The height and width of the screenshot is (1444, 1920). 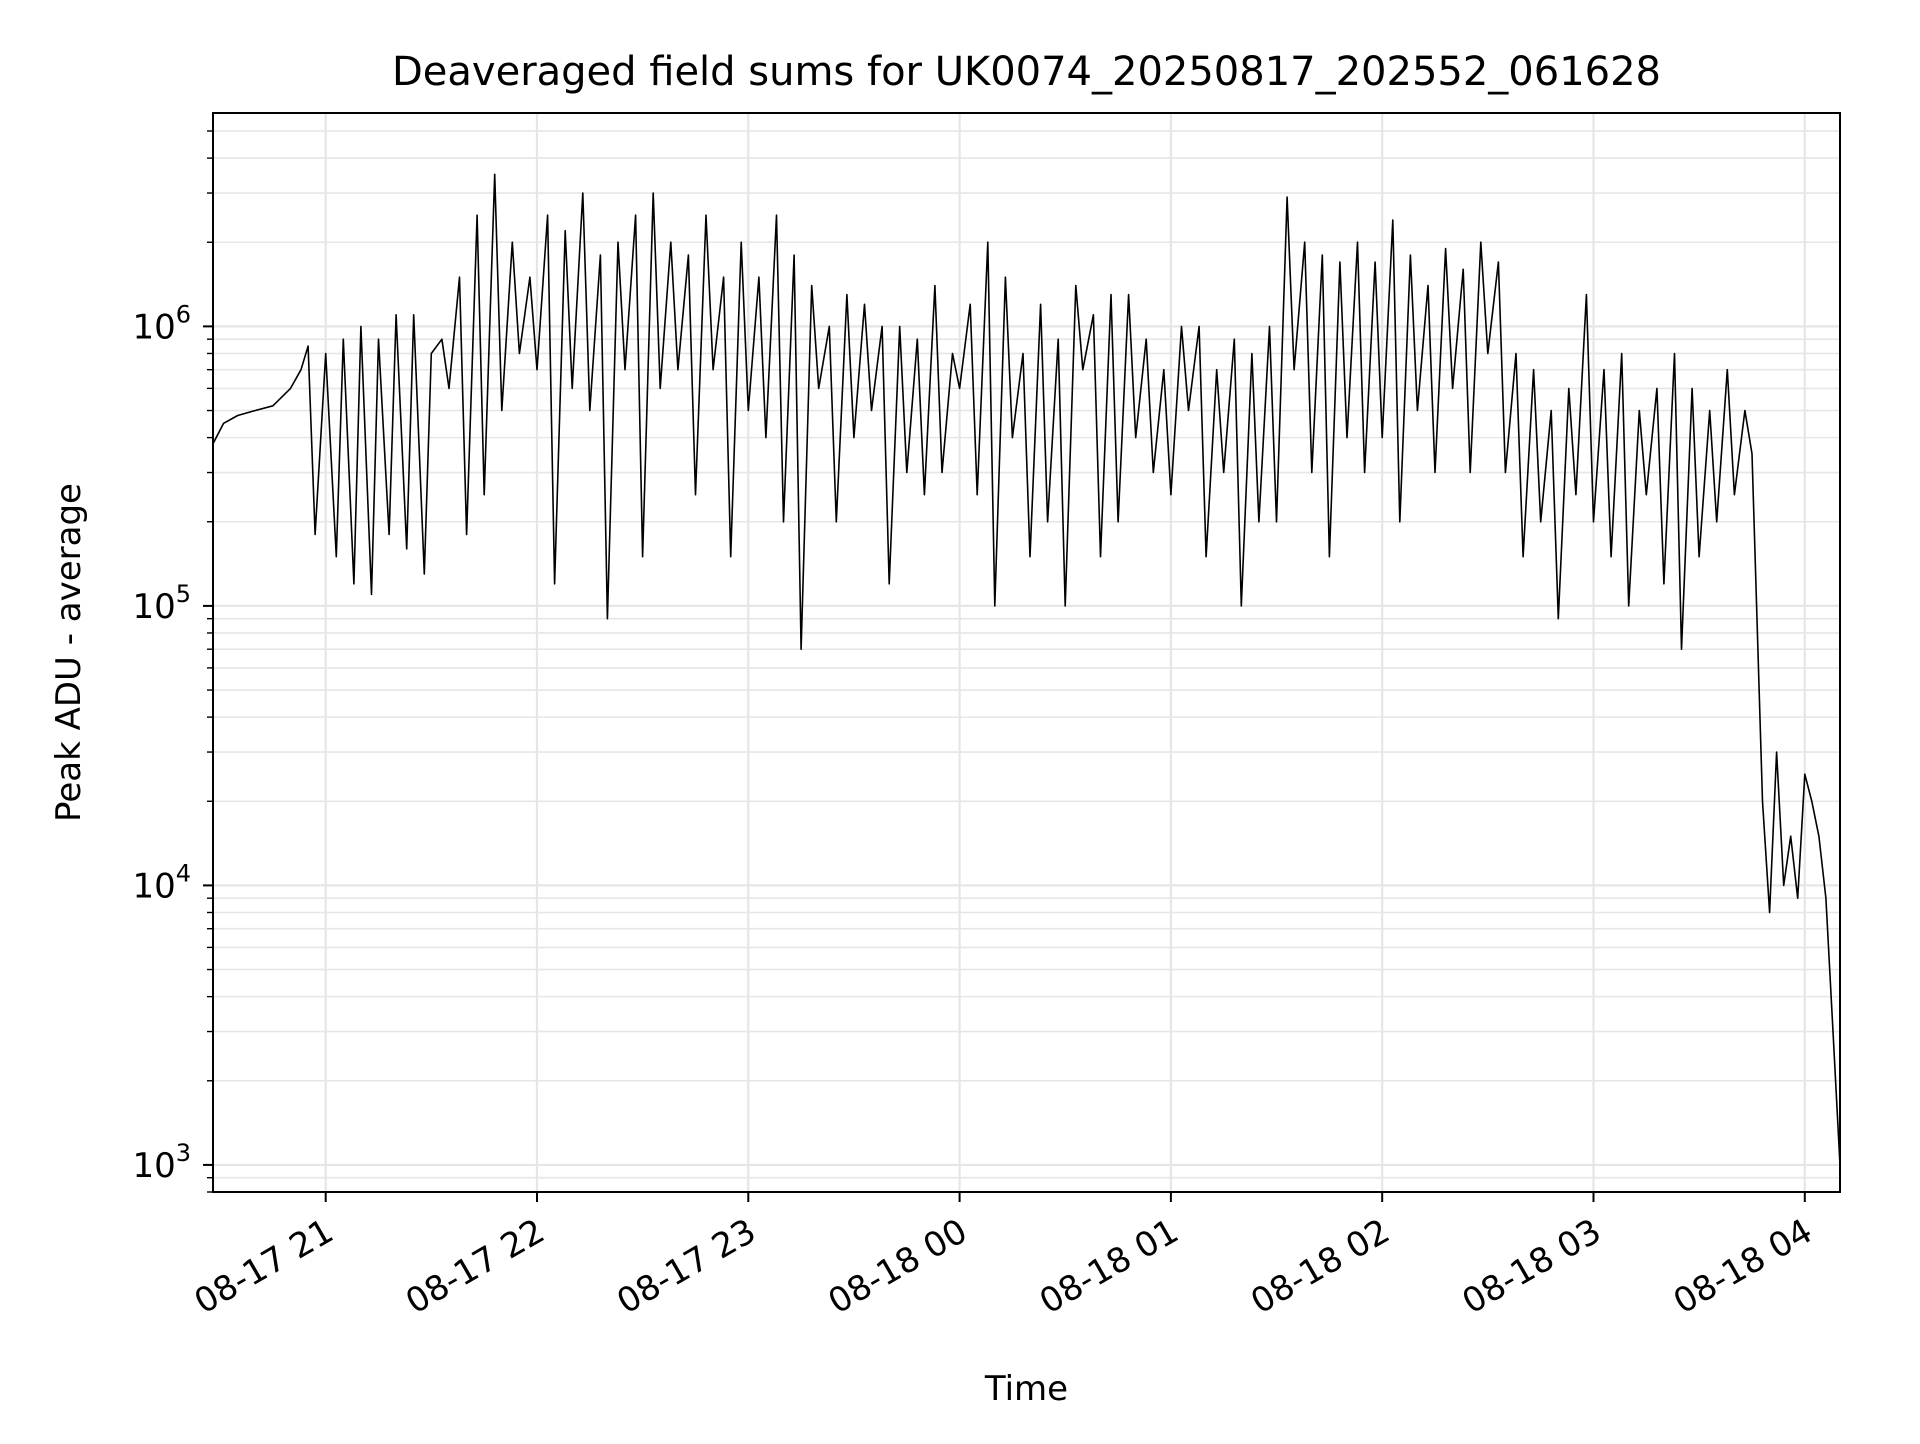 I want to click on y-tick-label: 10⁴, so click(x=161, y=882).